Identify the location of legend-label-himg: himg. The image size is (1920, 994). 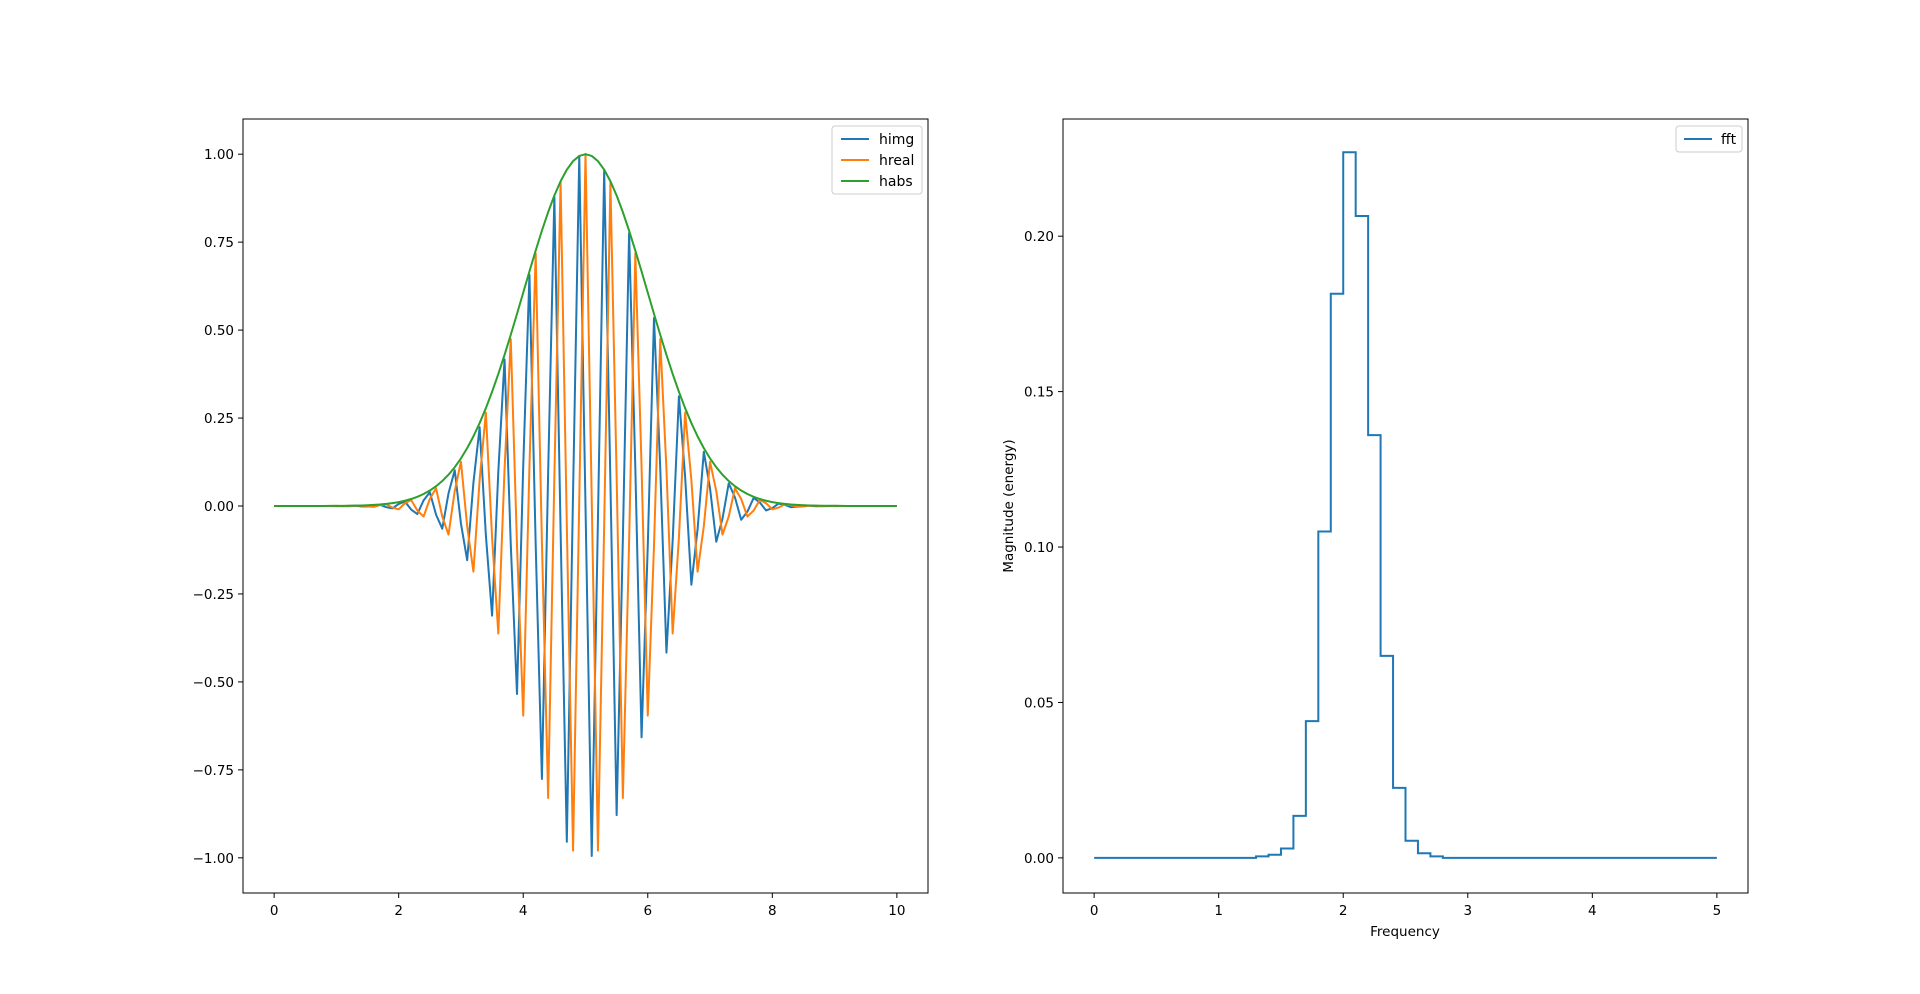
(896, 140).